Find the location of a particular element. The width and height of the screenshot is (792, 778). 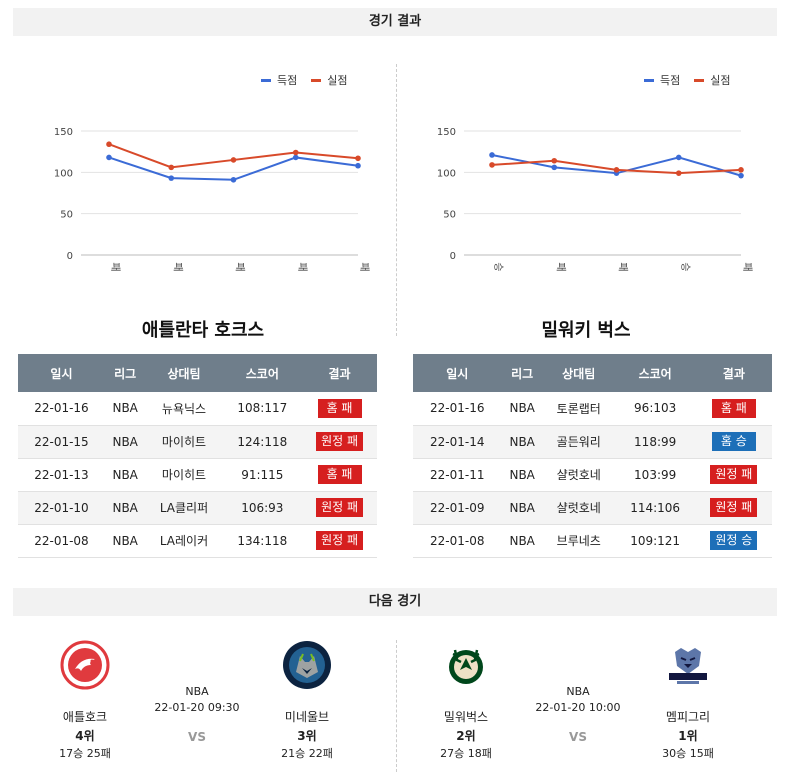

team-rank: 1위 is located at coordinates (688, 736).